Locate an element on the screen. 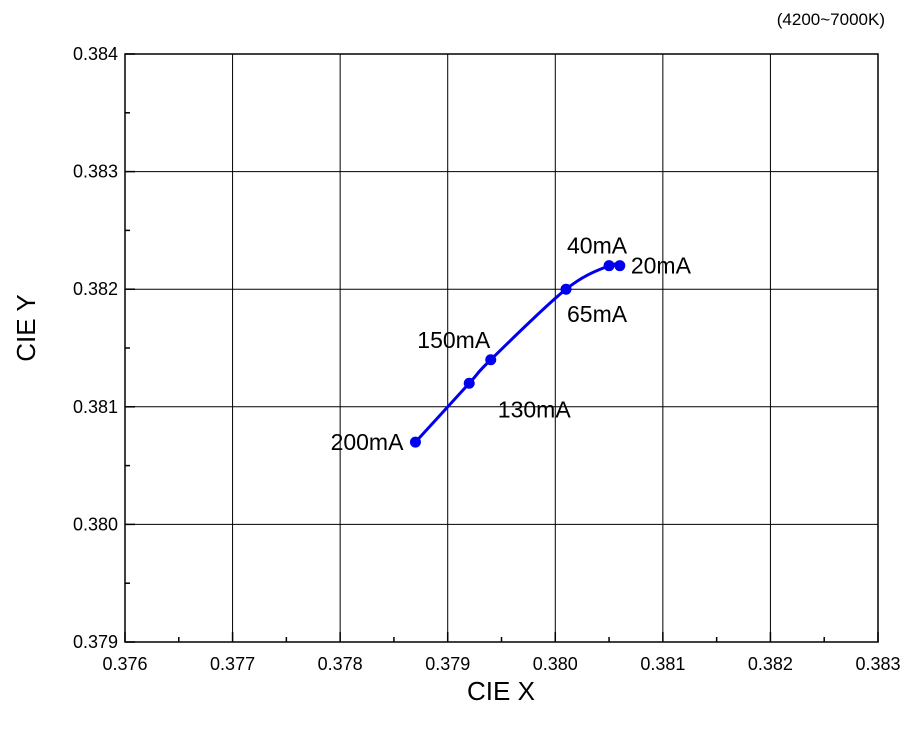 Image resolution: width=910 pixels, height=736 pixels. chart-subtitle: (4200~7000K) is located at coordinates (831, 19).